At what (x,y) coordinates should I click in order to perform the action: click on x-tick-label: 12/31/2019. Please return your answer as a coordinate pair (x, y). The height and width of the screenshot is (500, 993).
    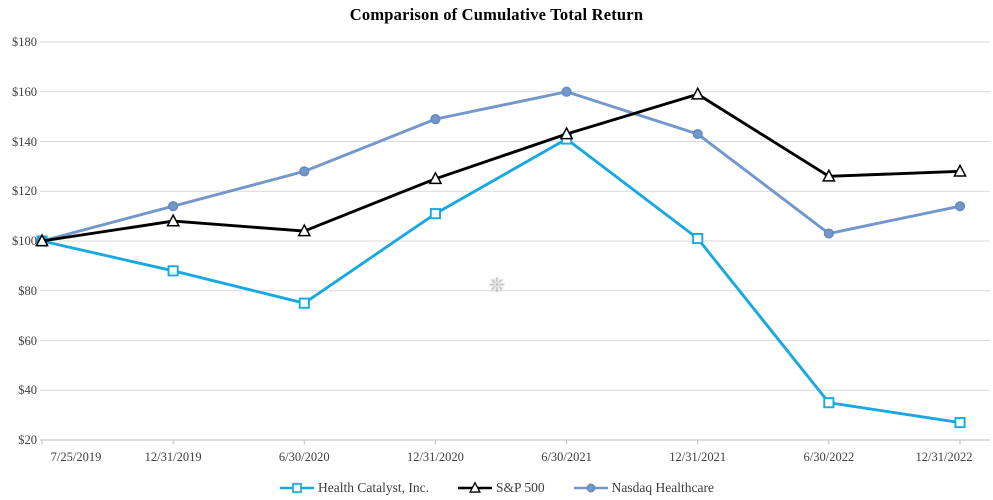
    Looking at the image, I should click on (173, 457).